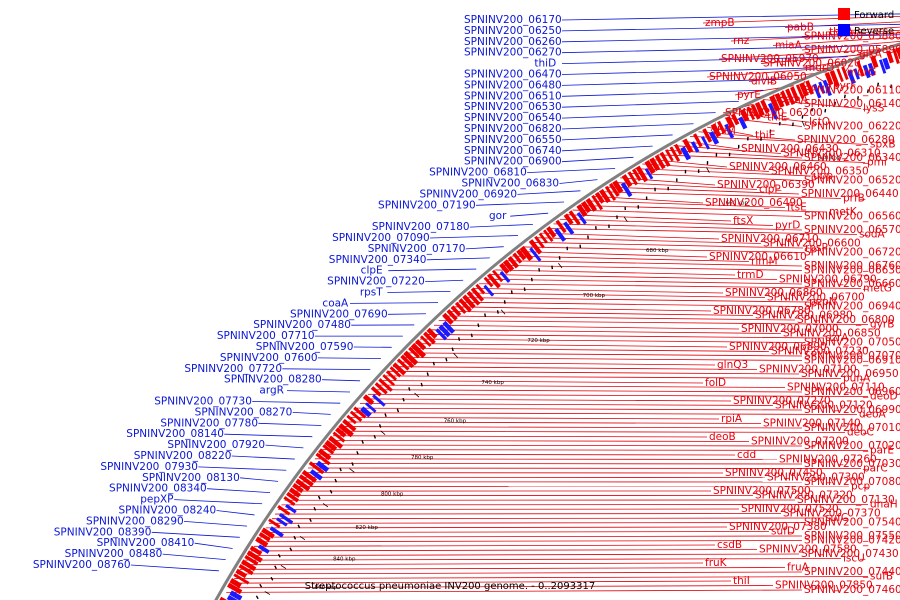 The height and width of the screenshot is (600, 900). Describe the element at coordinates (741, 581) in the screenshot. I see `forward-gene-label: thiI` at that location.